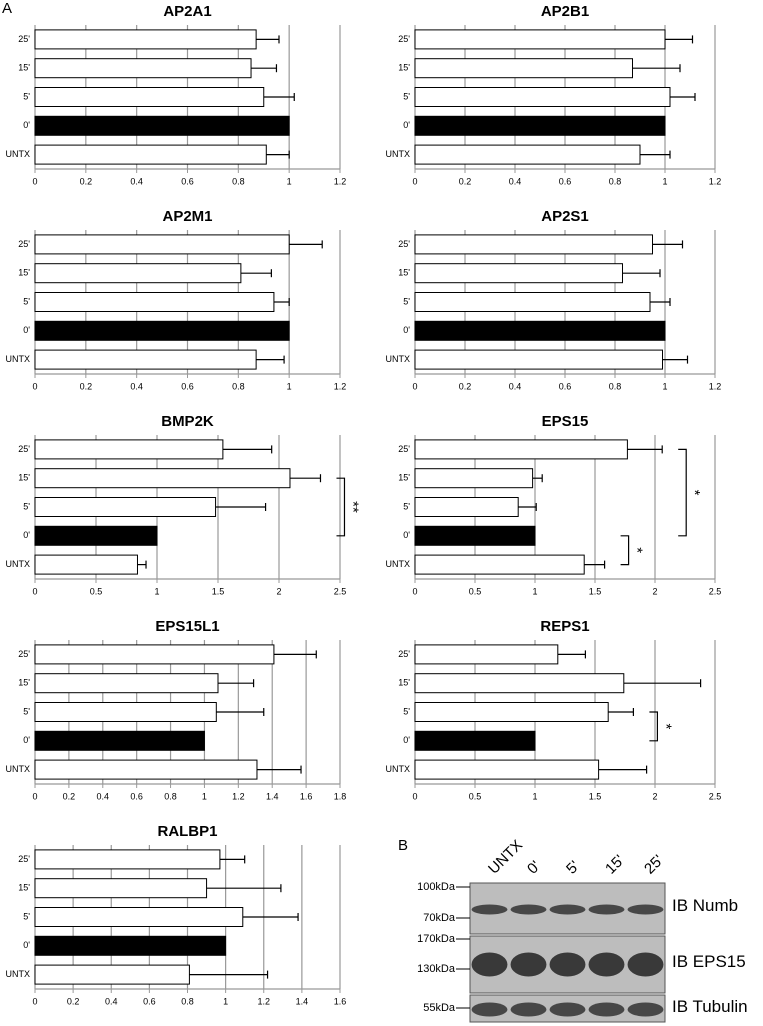 Image resolution: width=763 pixels, height=1026 pixels. What do you see at coordinates (436, 939) in the screenshot?
I see `marker-label: 170kDa` at bounding box center [436, 939].